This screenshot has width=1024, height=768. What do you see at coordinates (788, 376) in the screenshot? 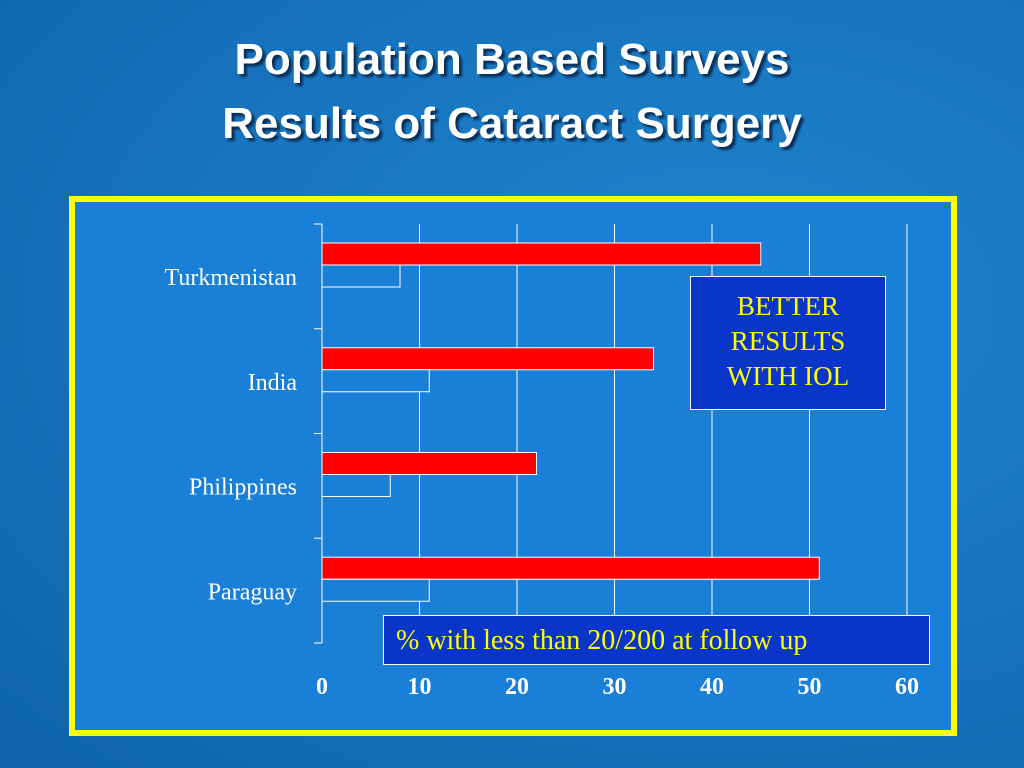
I see `callout-line-3: WITH IOL` at bounding box center [788, 376].